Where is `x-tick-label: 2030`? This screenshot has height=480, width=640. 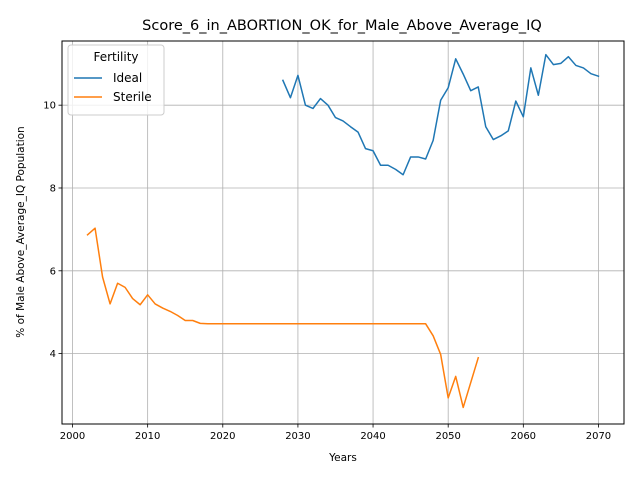
x-tick-label: 2030 is located at coordinates (297, 436).